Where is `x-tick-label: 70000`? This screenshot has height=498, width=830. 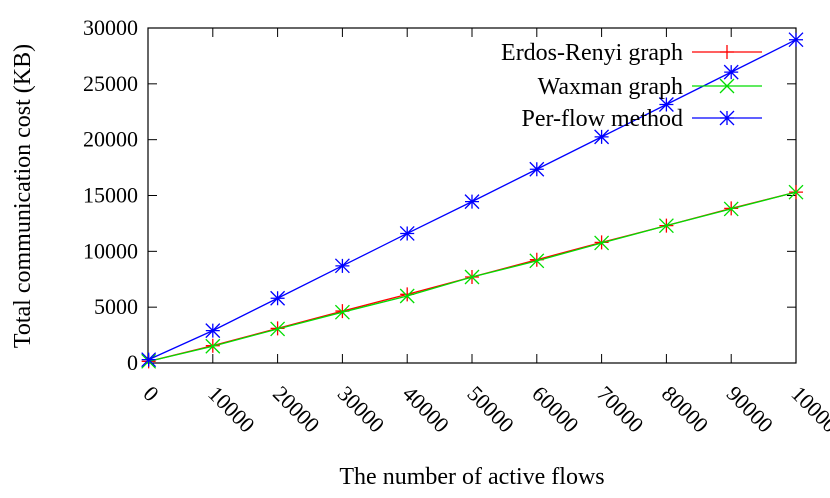 x-tick-label: 70000 is located at coordinates (620, 409).